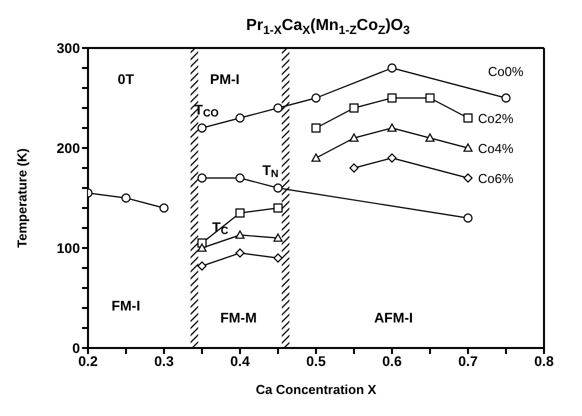 The image size is (582, 416). Describe the element at coordinates (316, 360) in the screenshot. I see `x-tick-label: 0.5` at that location.